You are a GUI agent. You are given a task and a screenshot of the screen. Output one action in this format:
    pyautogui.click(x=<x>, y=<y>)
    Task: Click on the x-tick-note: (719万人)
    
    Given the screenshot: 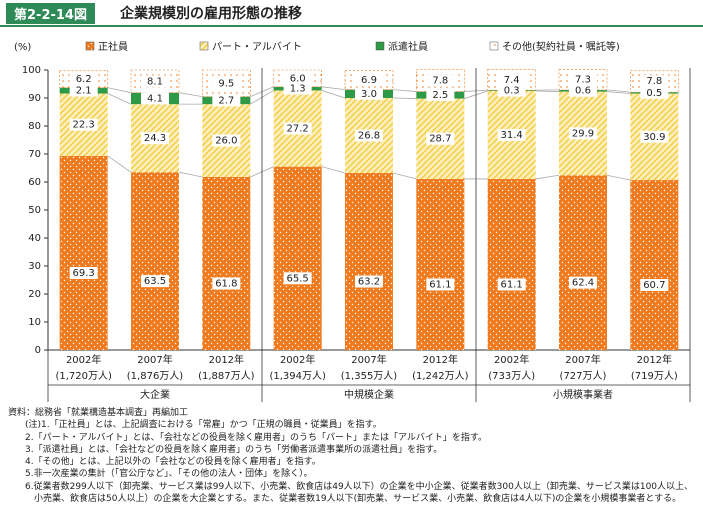 What is the action you would take?
    pyautogui.click(x=654, y=376)
    